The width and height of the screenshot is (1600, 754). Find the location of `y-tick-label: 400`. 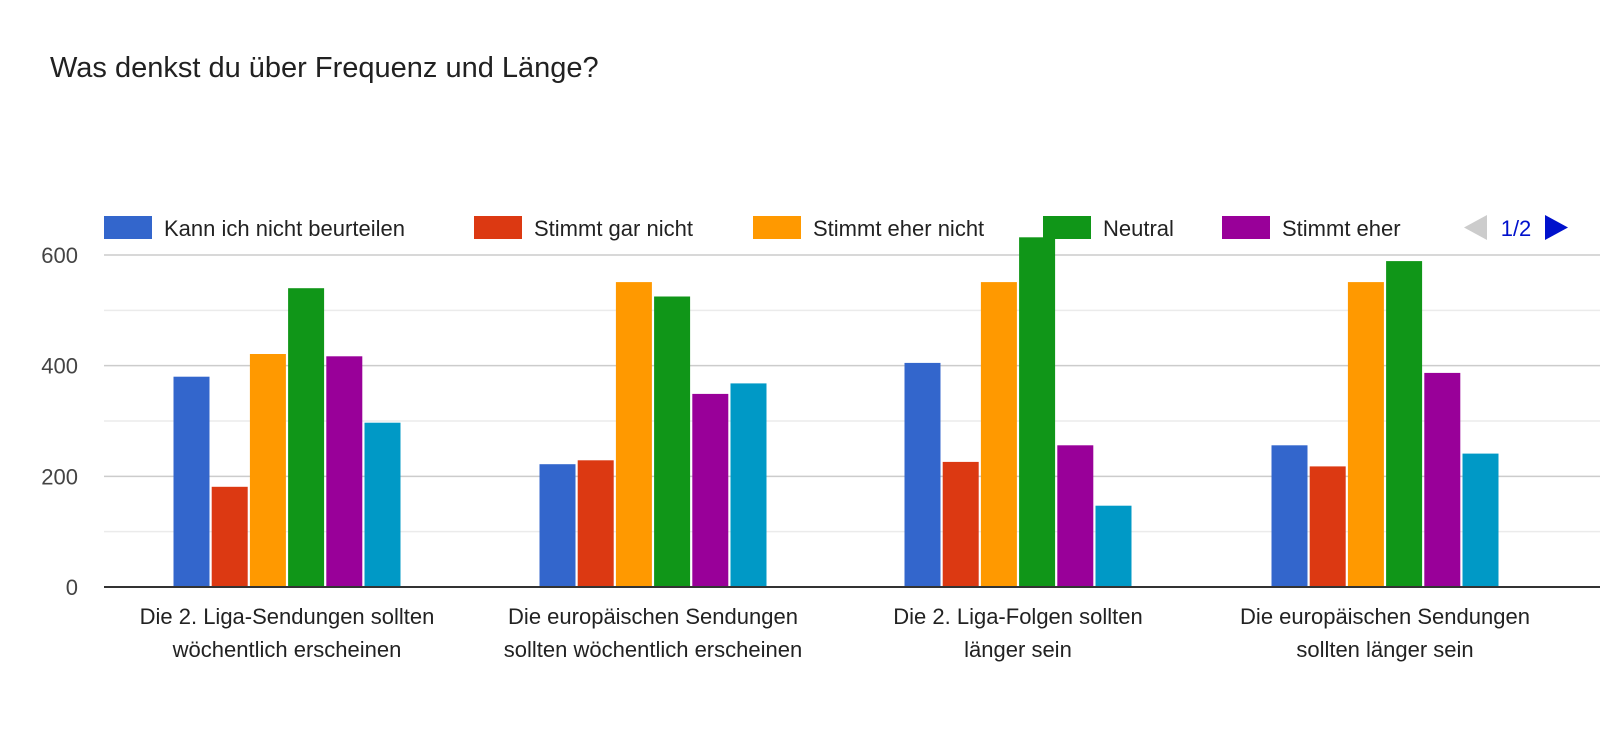

y-tick-label: 400 is located at coordinates (59, 366).